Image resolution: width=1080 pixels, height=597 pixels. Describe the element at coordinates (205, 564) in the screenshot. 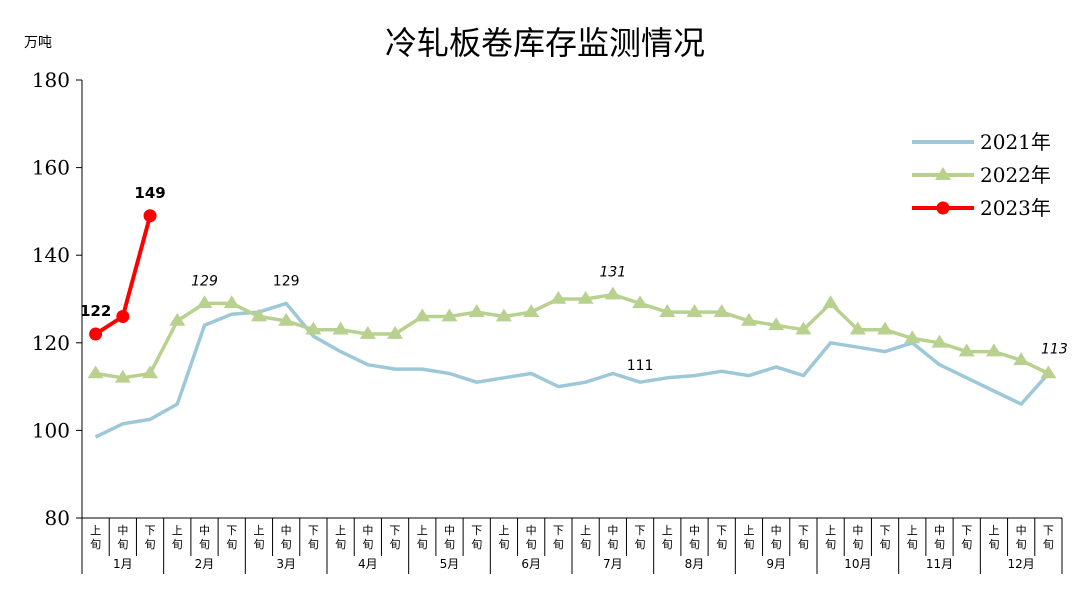

I see `month-label: 2月` at that location.